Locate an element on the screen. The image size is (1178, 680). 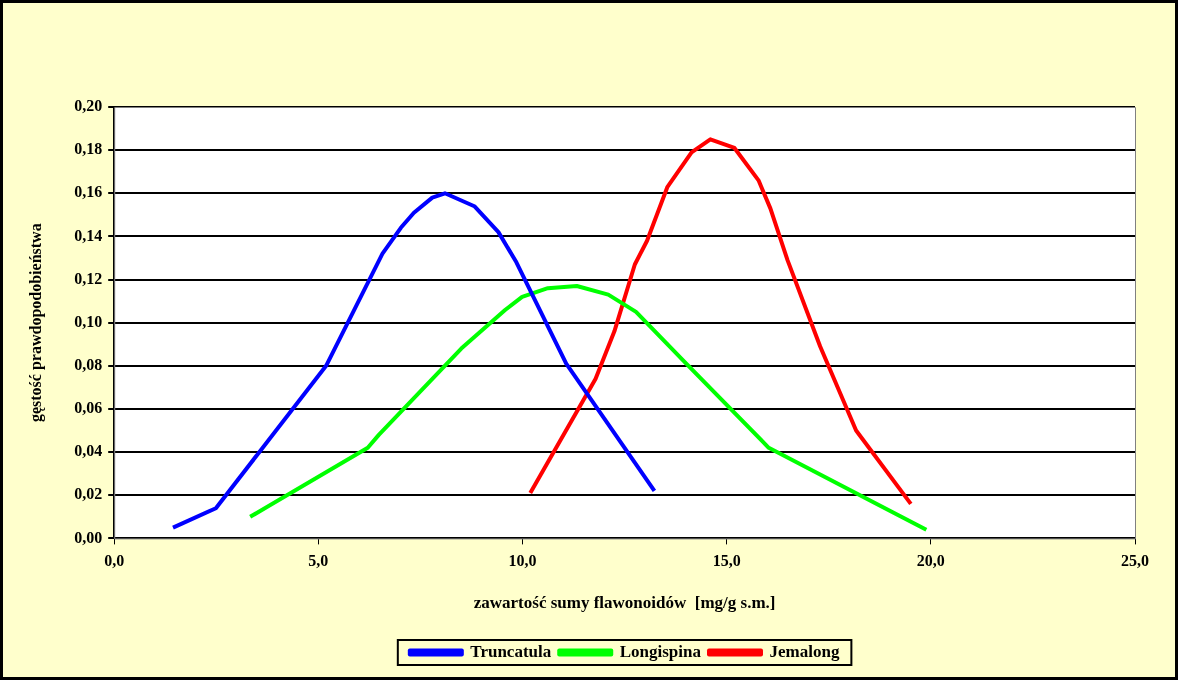
y-tick-label: 0,16 is located at coordinates (88, 192).